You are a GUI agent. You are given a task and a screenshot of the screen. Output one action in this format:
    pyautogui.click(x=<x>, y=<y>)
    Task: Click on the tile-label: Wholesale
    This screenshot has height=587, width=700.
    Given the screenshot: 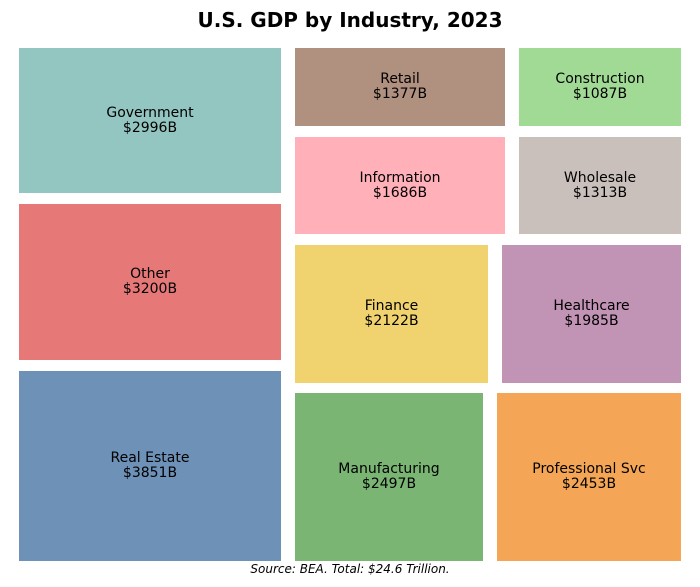 What is the action you would take?
    pyautogui.click(x=600, y=177)
    